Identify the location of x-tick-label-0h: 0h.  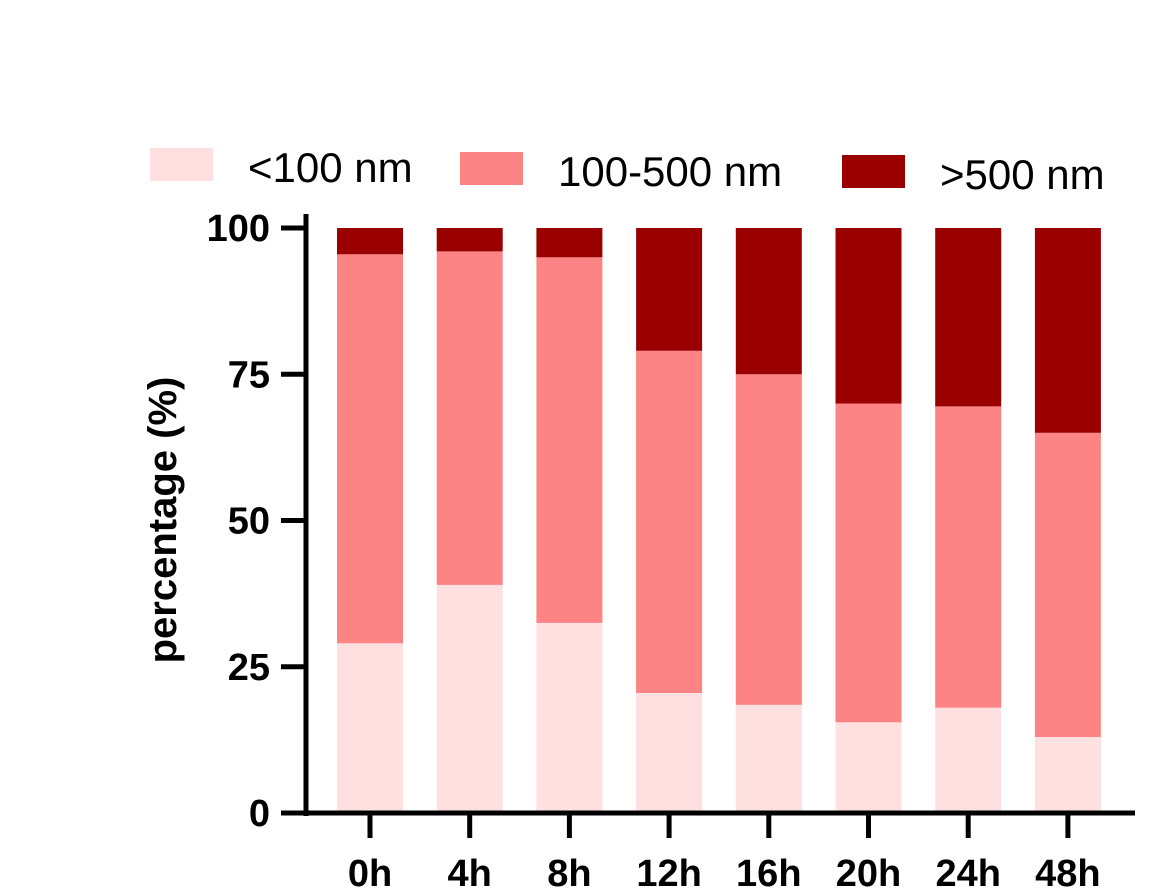
(370, 873).